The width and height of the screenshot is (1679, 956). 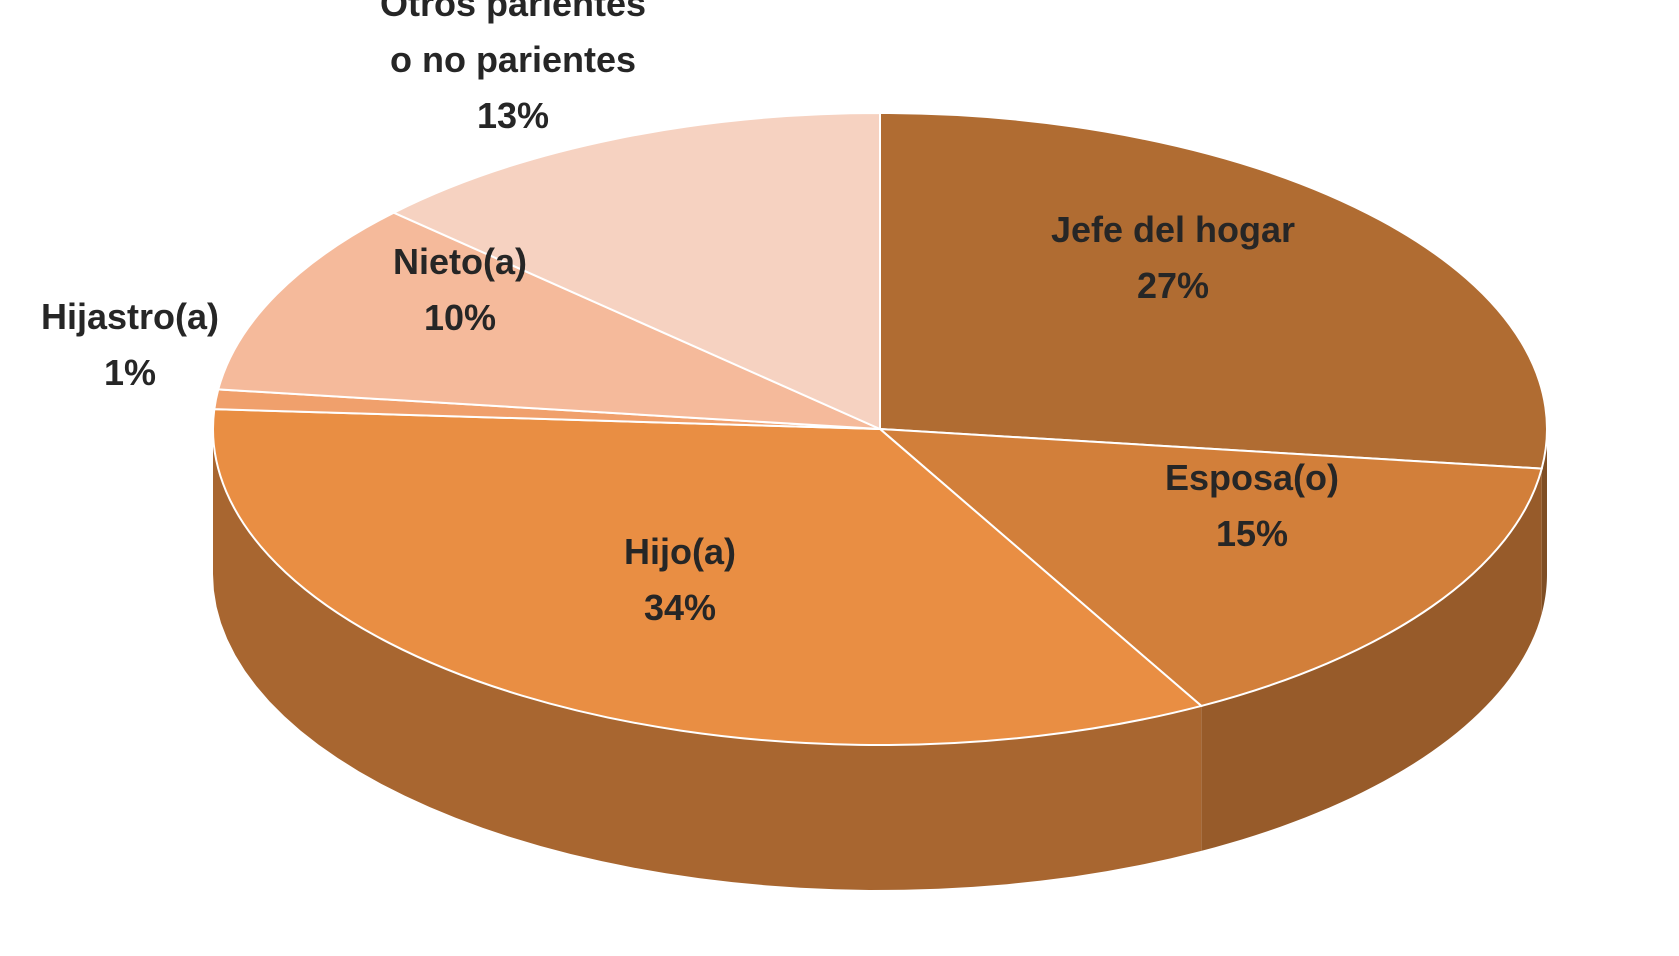 I want to click on slice-label: Hijastro(a), so click(x=130, y=316).